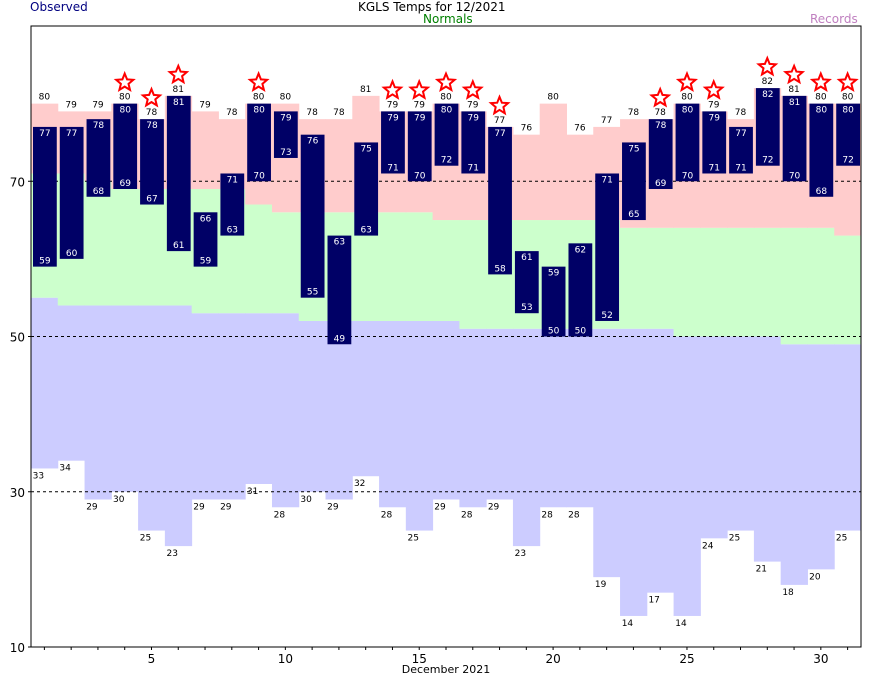 This screenshot has width=870, height=676. What do you see at coordinates (633, 149) in the screenshot?
I see `observed-high-label: 75` at bounding box center [633, 149].